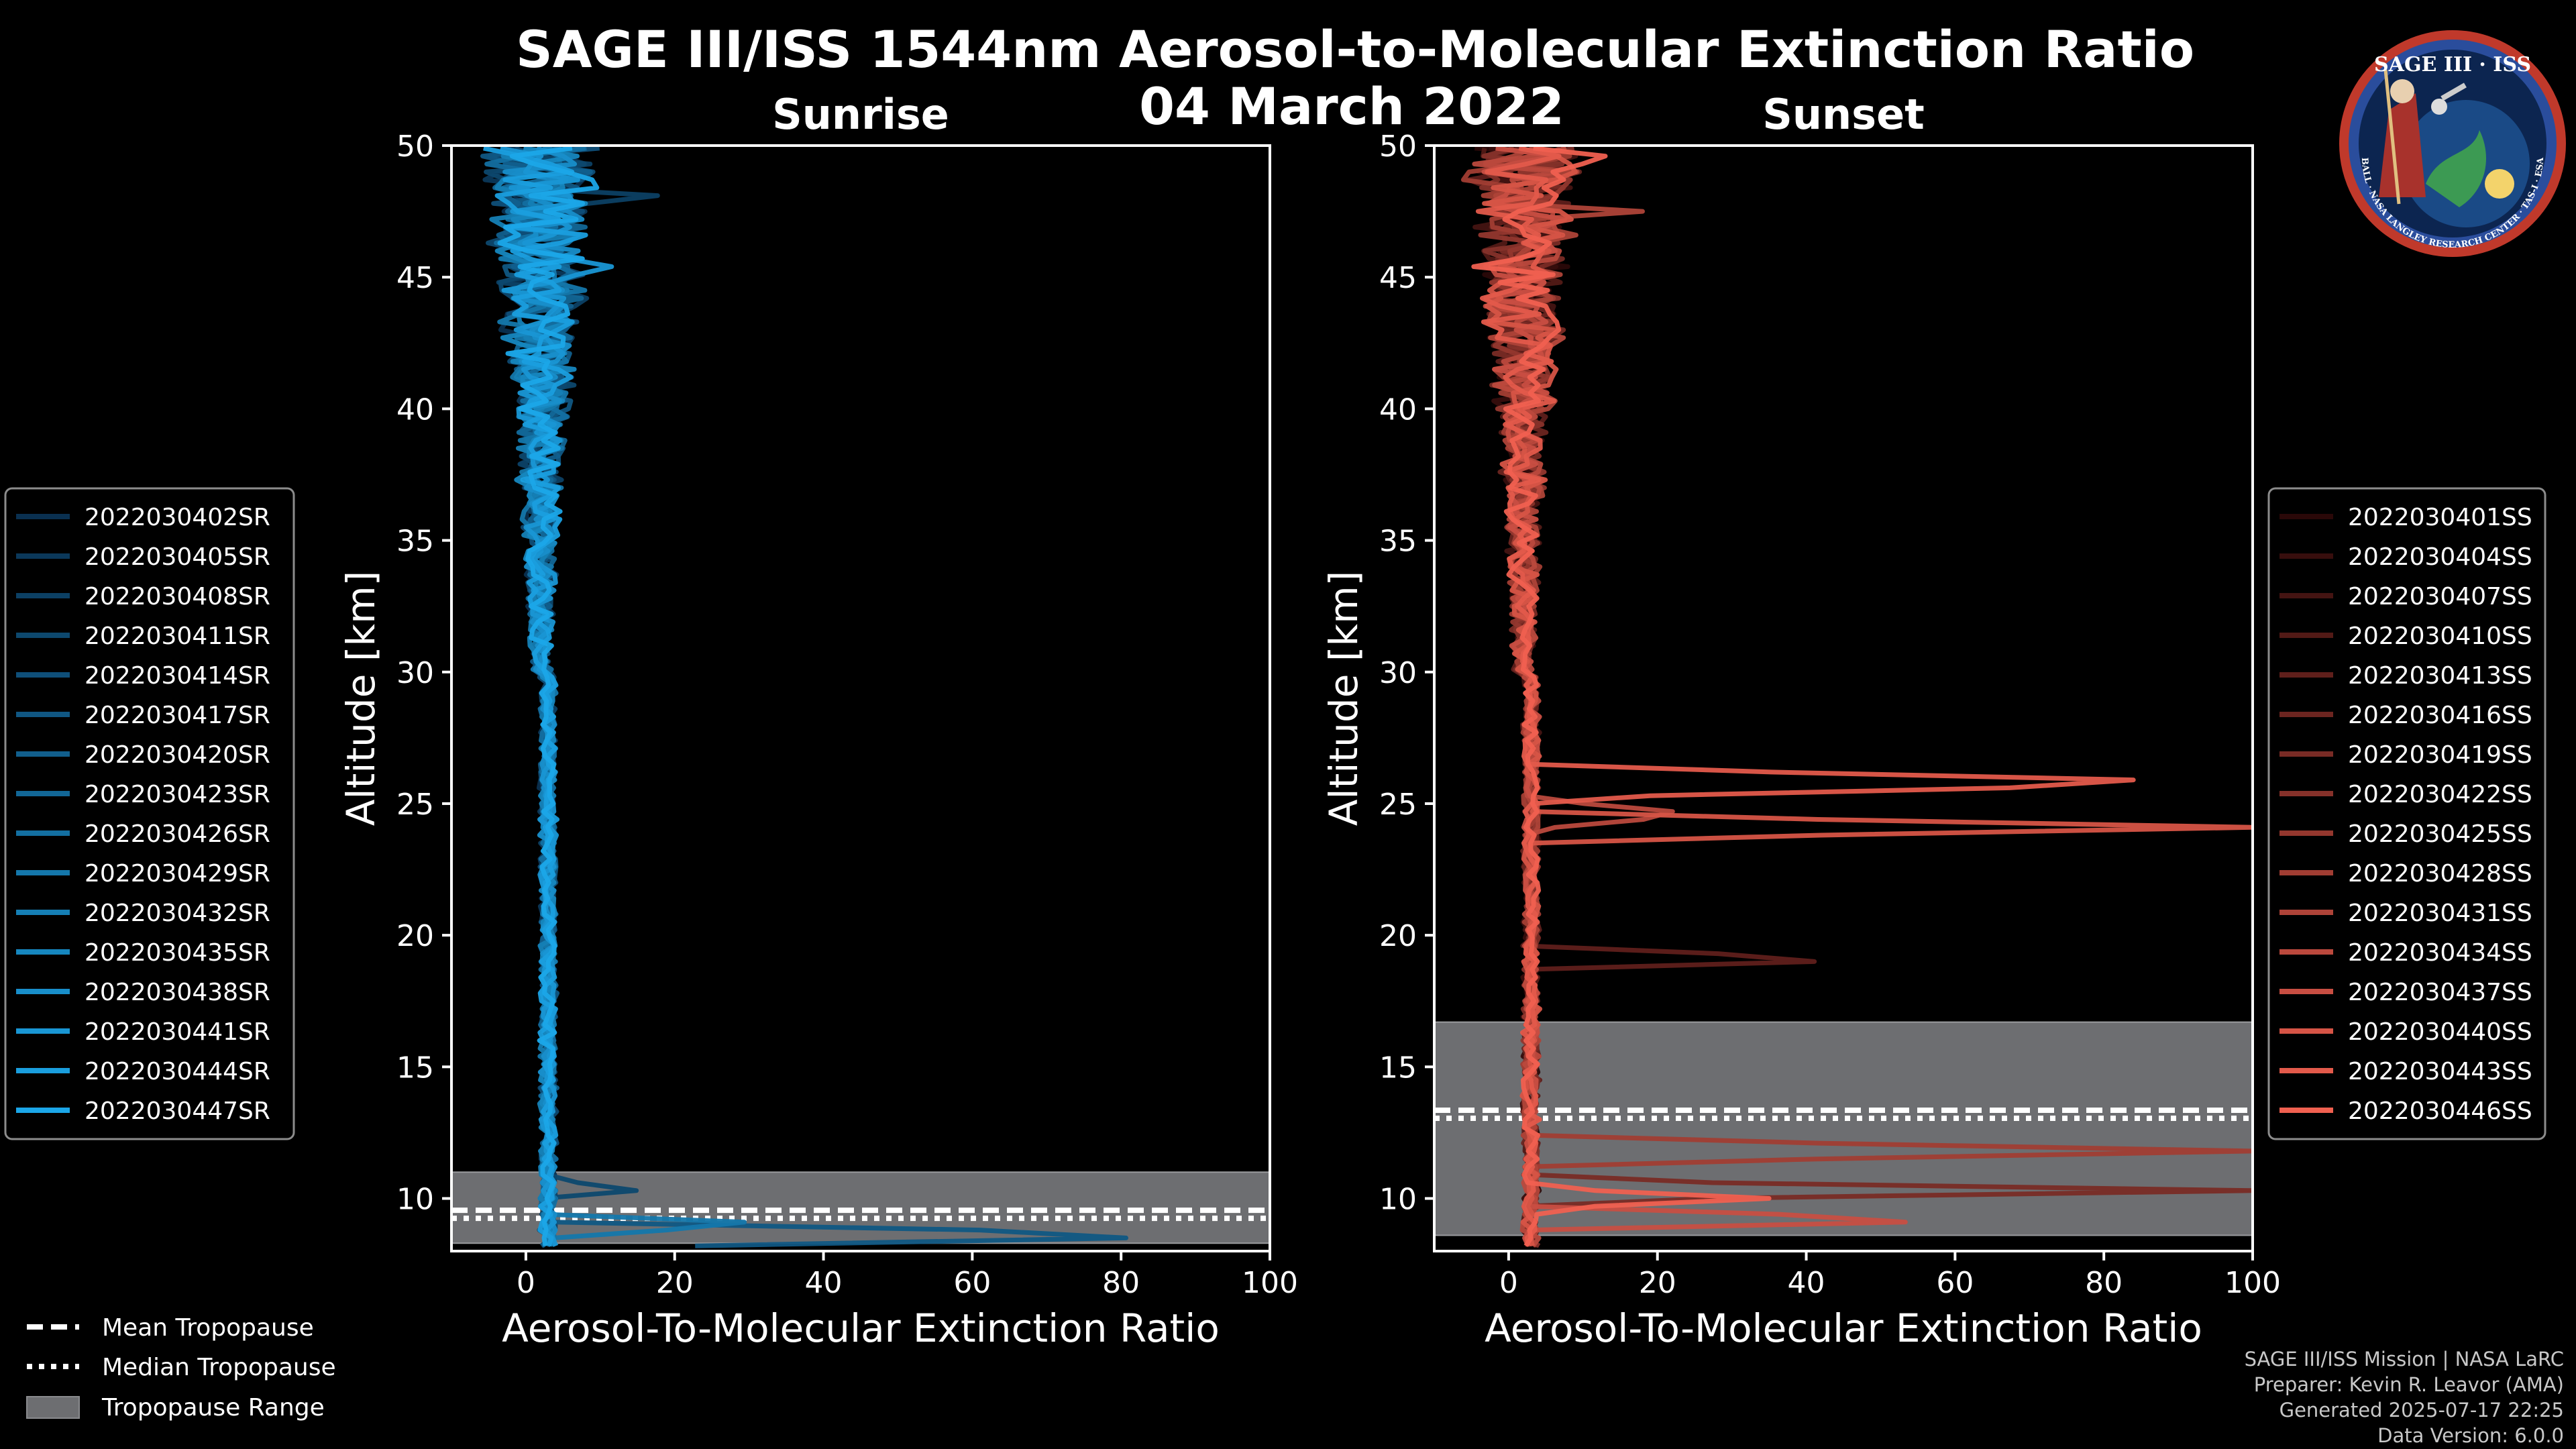  I want to click on sr-x-tick-label: 60, so click(972, 1283).